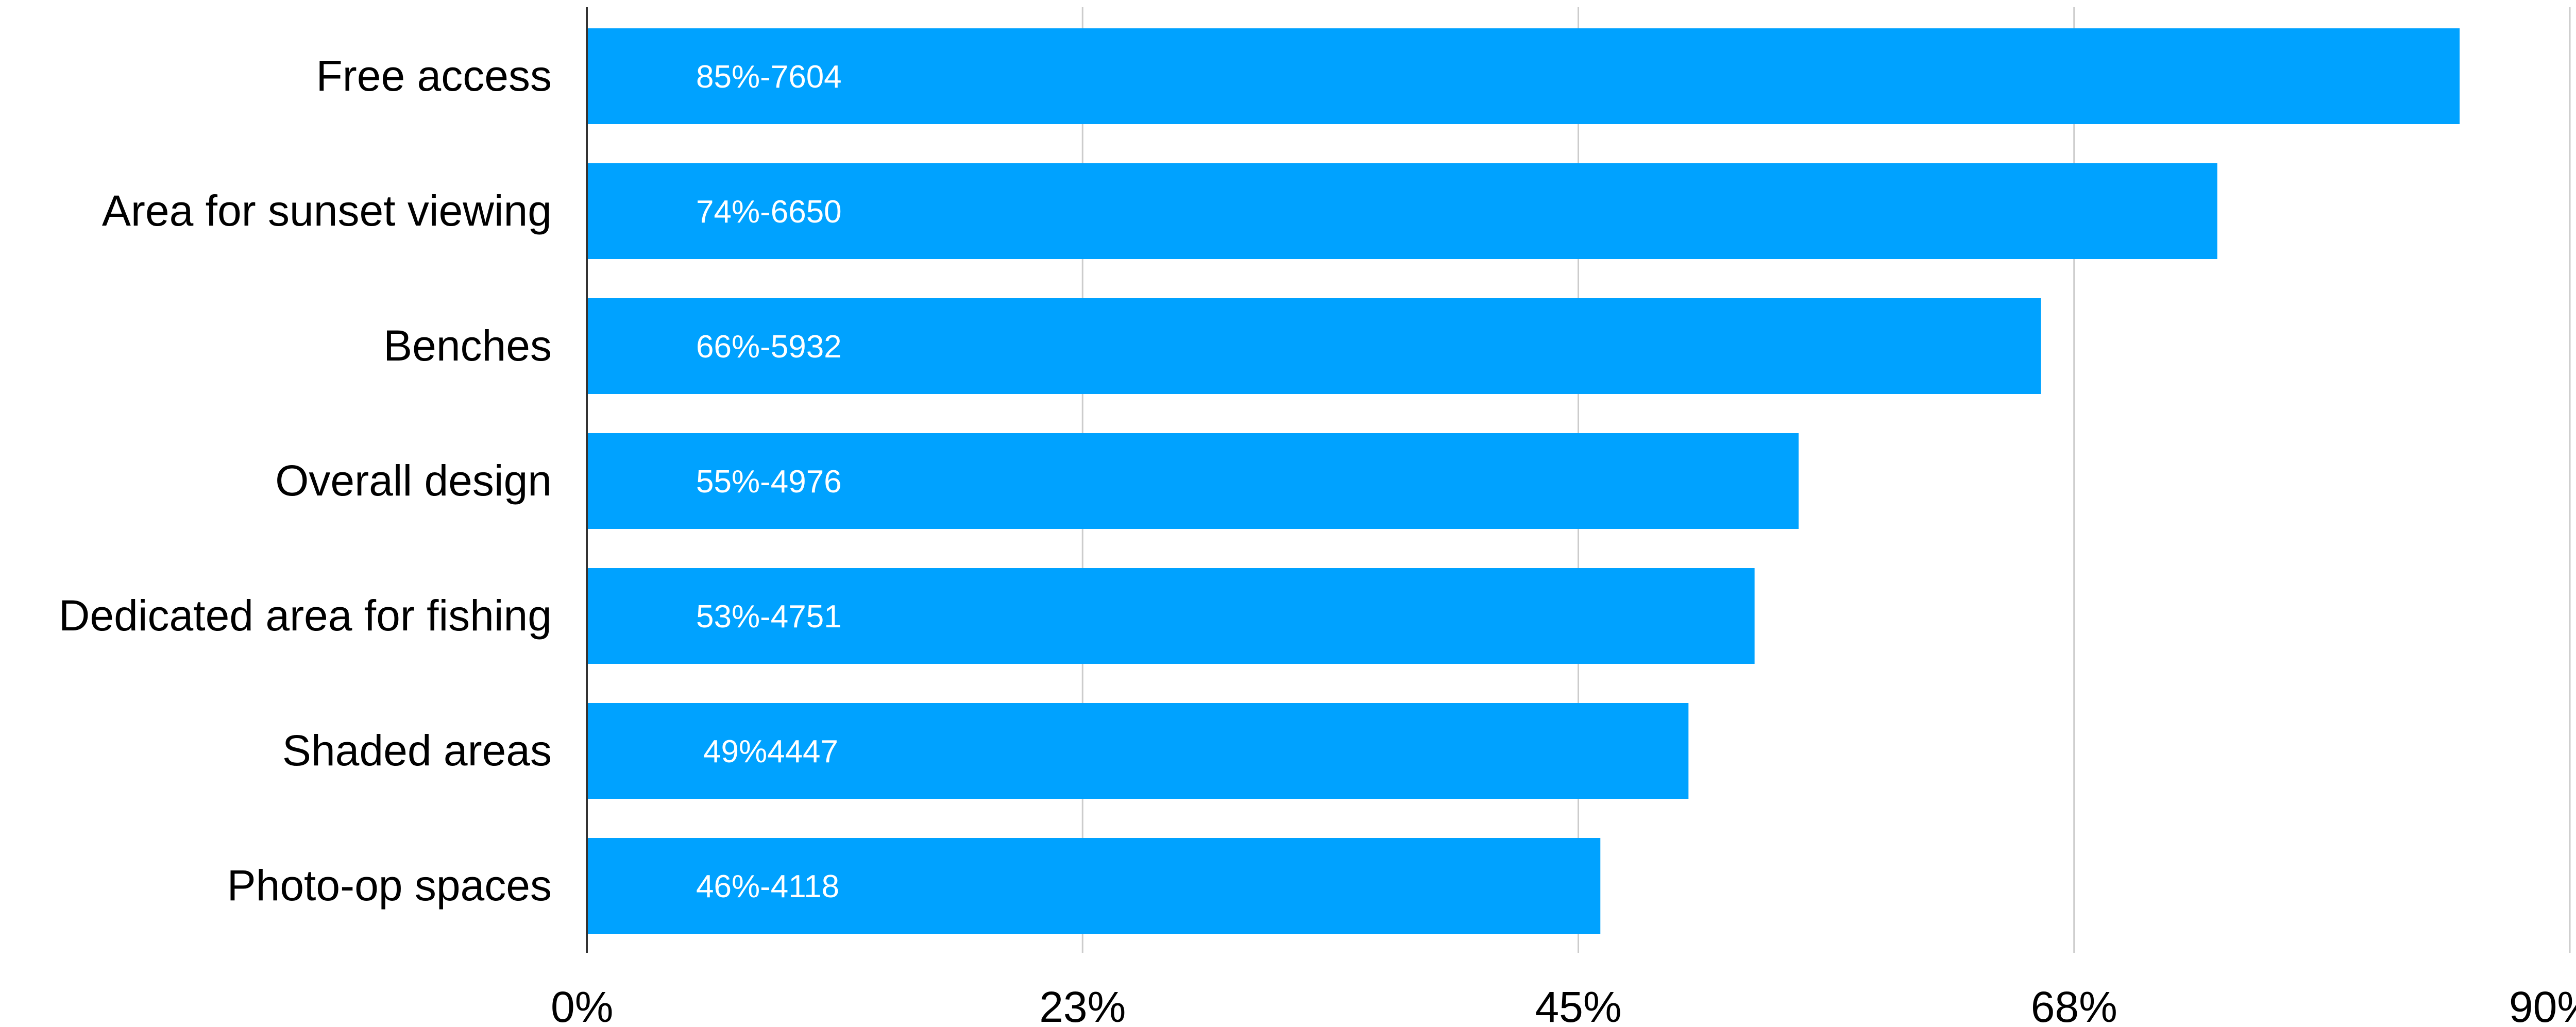 This screenshot has height=1027, width=2576. Describe the element at coordinates (770, 751) in the screenshot. I see `bar-data-label: 49%4447` at that location.